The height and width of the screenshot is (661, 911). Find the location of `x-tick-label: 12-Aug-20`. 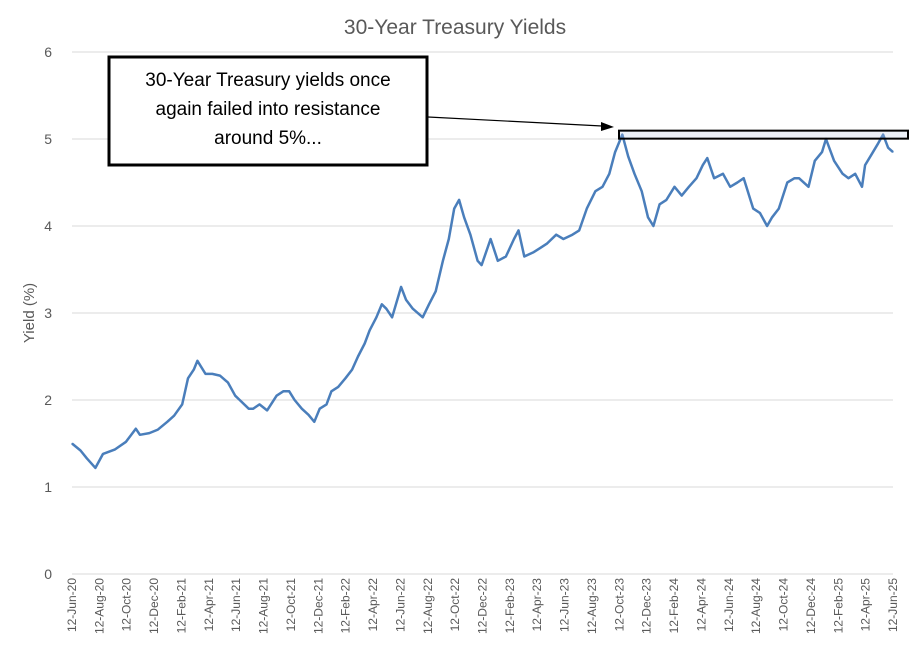

x-tick-label: 12-Aug-20 is located at coordinates (99, 606).